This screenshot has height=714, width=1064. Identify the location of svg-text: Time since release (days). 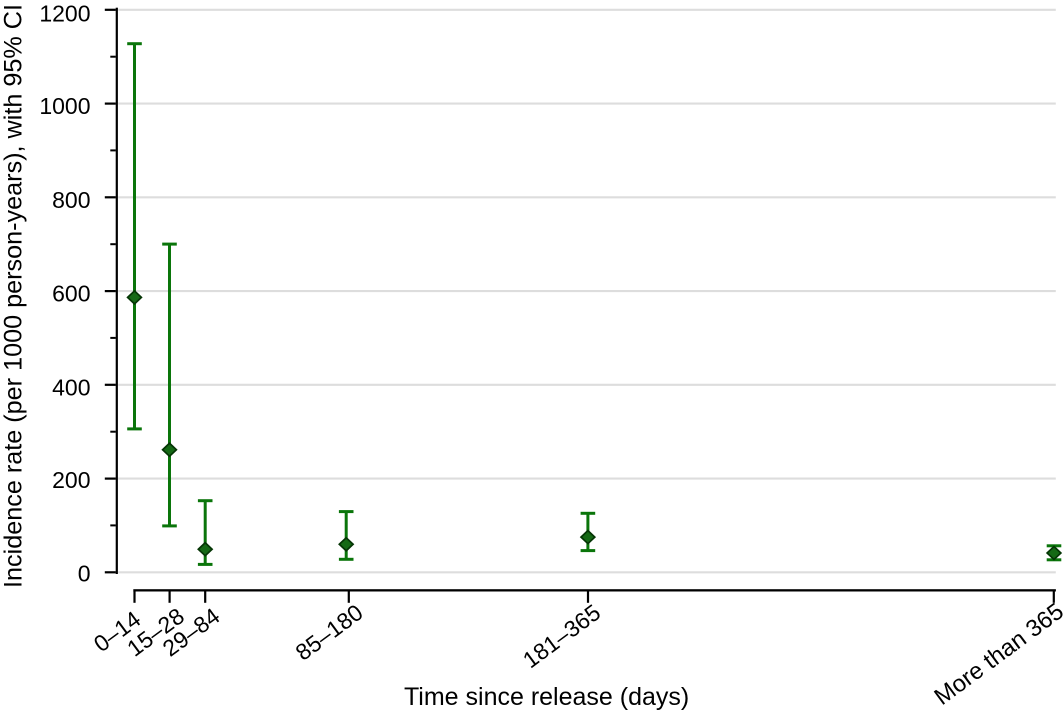
(546, 697).